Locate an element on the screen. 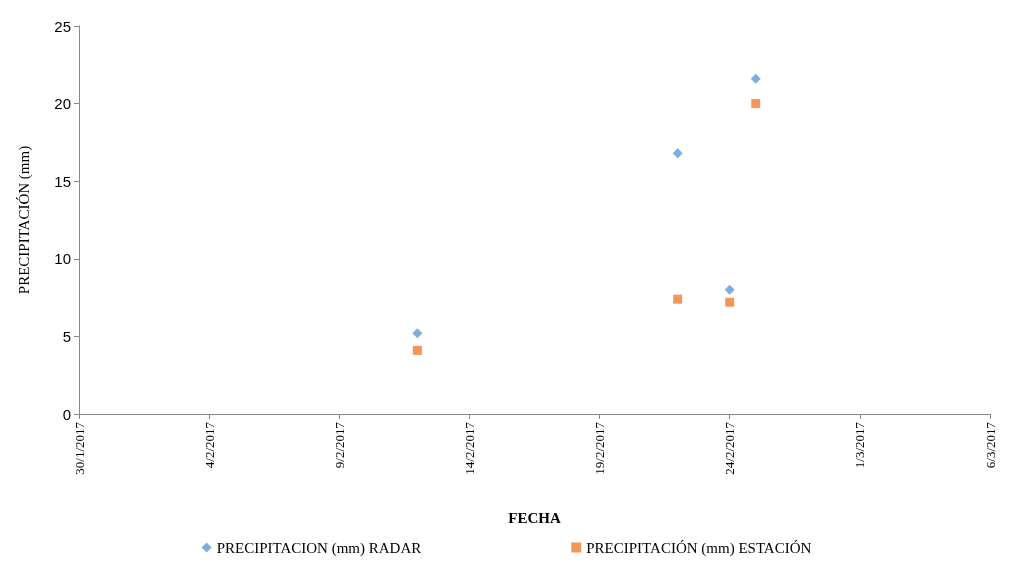  y-tick-label: 0 is located at coordinates (66, 414).